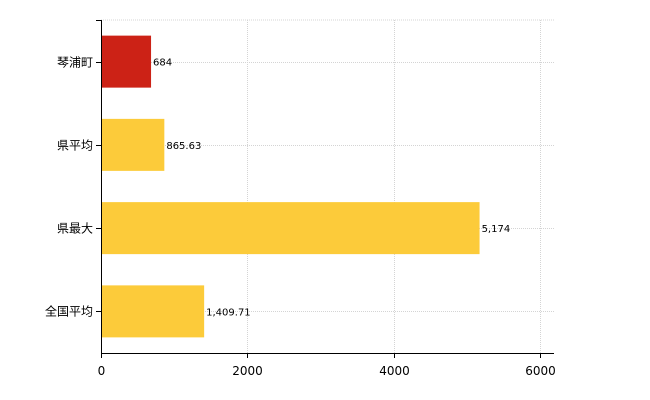 The image size is (650, 400). What do you see at coordinates (247, 371) in the screenshot?
I see `x-tick-label-1: 2000` at bounding box center [247, 371].